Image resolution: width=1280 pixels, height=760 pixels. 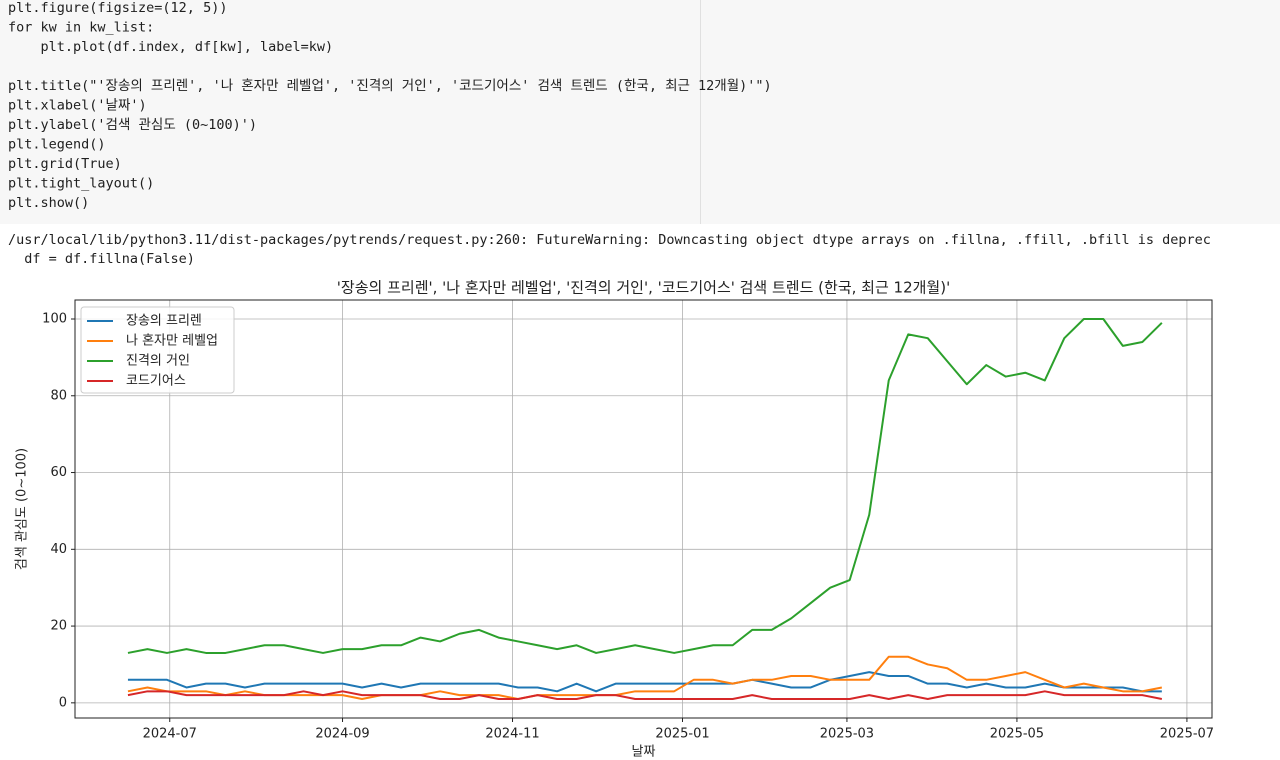 I want to click on x-tick-label: 2025-03, so click(x=847, y=734).